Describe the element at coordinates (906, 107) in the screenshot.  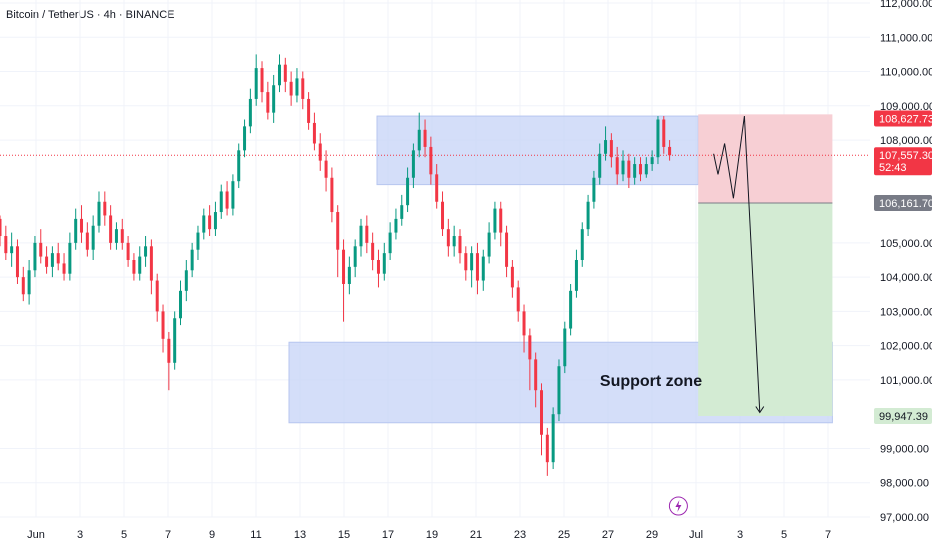
I see `y-tick-label: 109,000.00` at that location.